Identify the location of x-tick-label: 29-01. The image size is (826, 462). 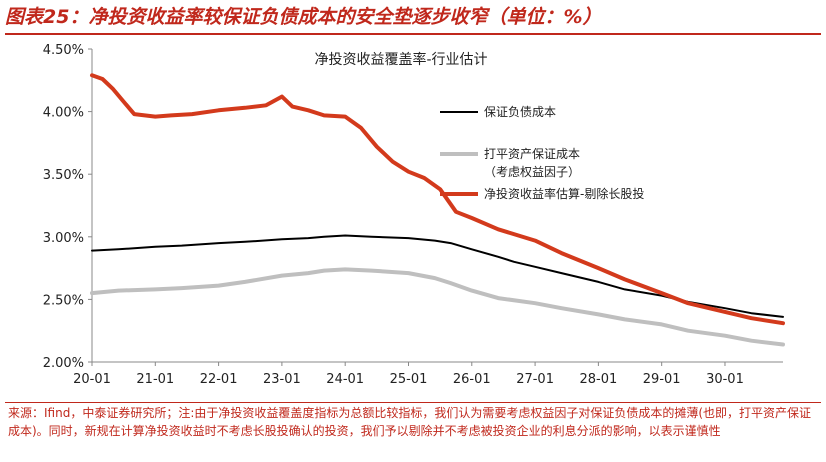
(662, 379).